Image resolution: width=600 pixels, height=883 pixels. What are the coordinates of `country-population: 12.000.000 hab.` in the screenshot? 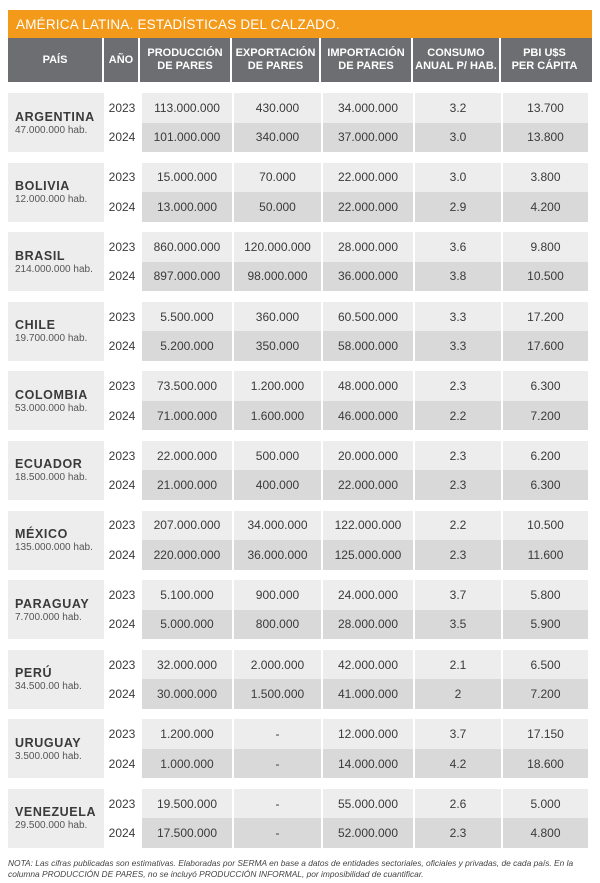 It's located at (51, 200).